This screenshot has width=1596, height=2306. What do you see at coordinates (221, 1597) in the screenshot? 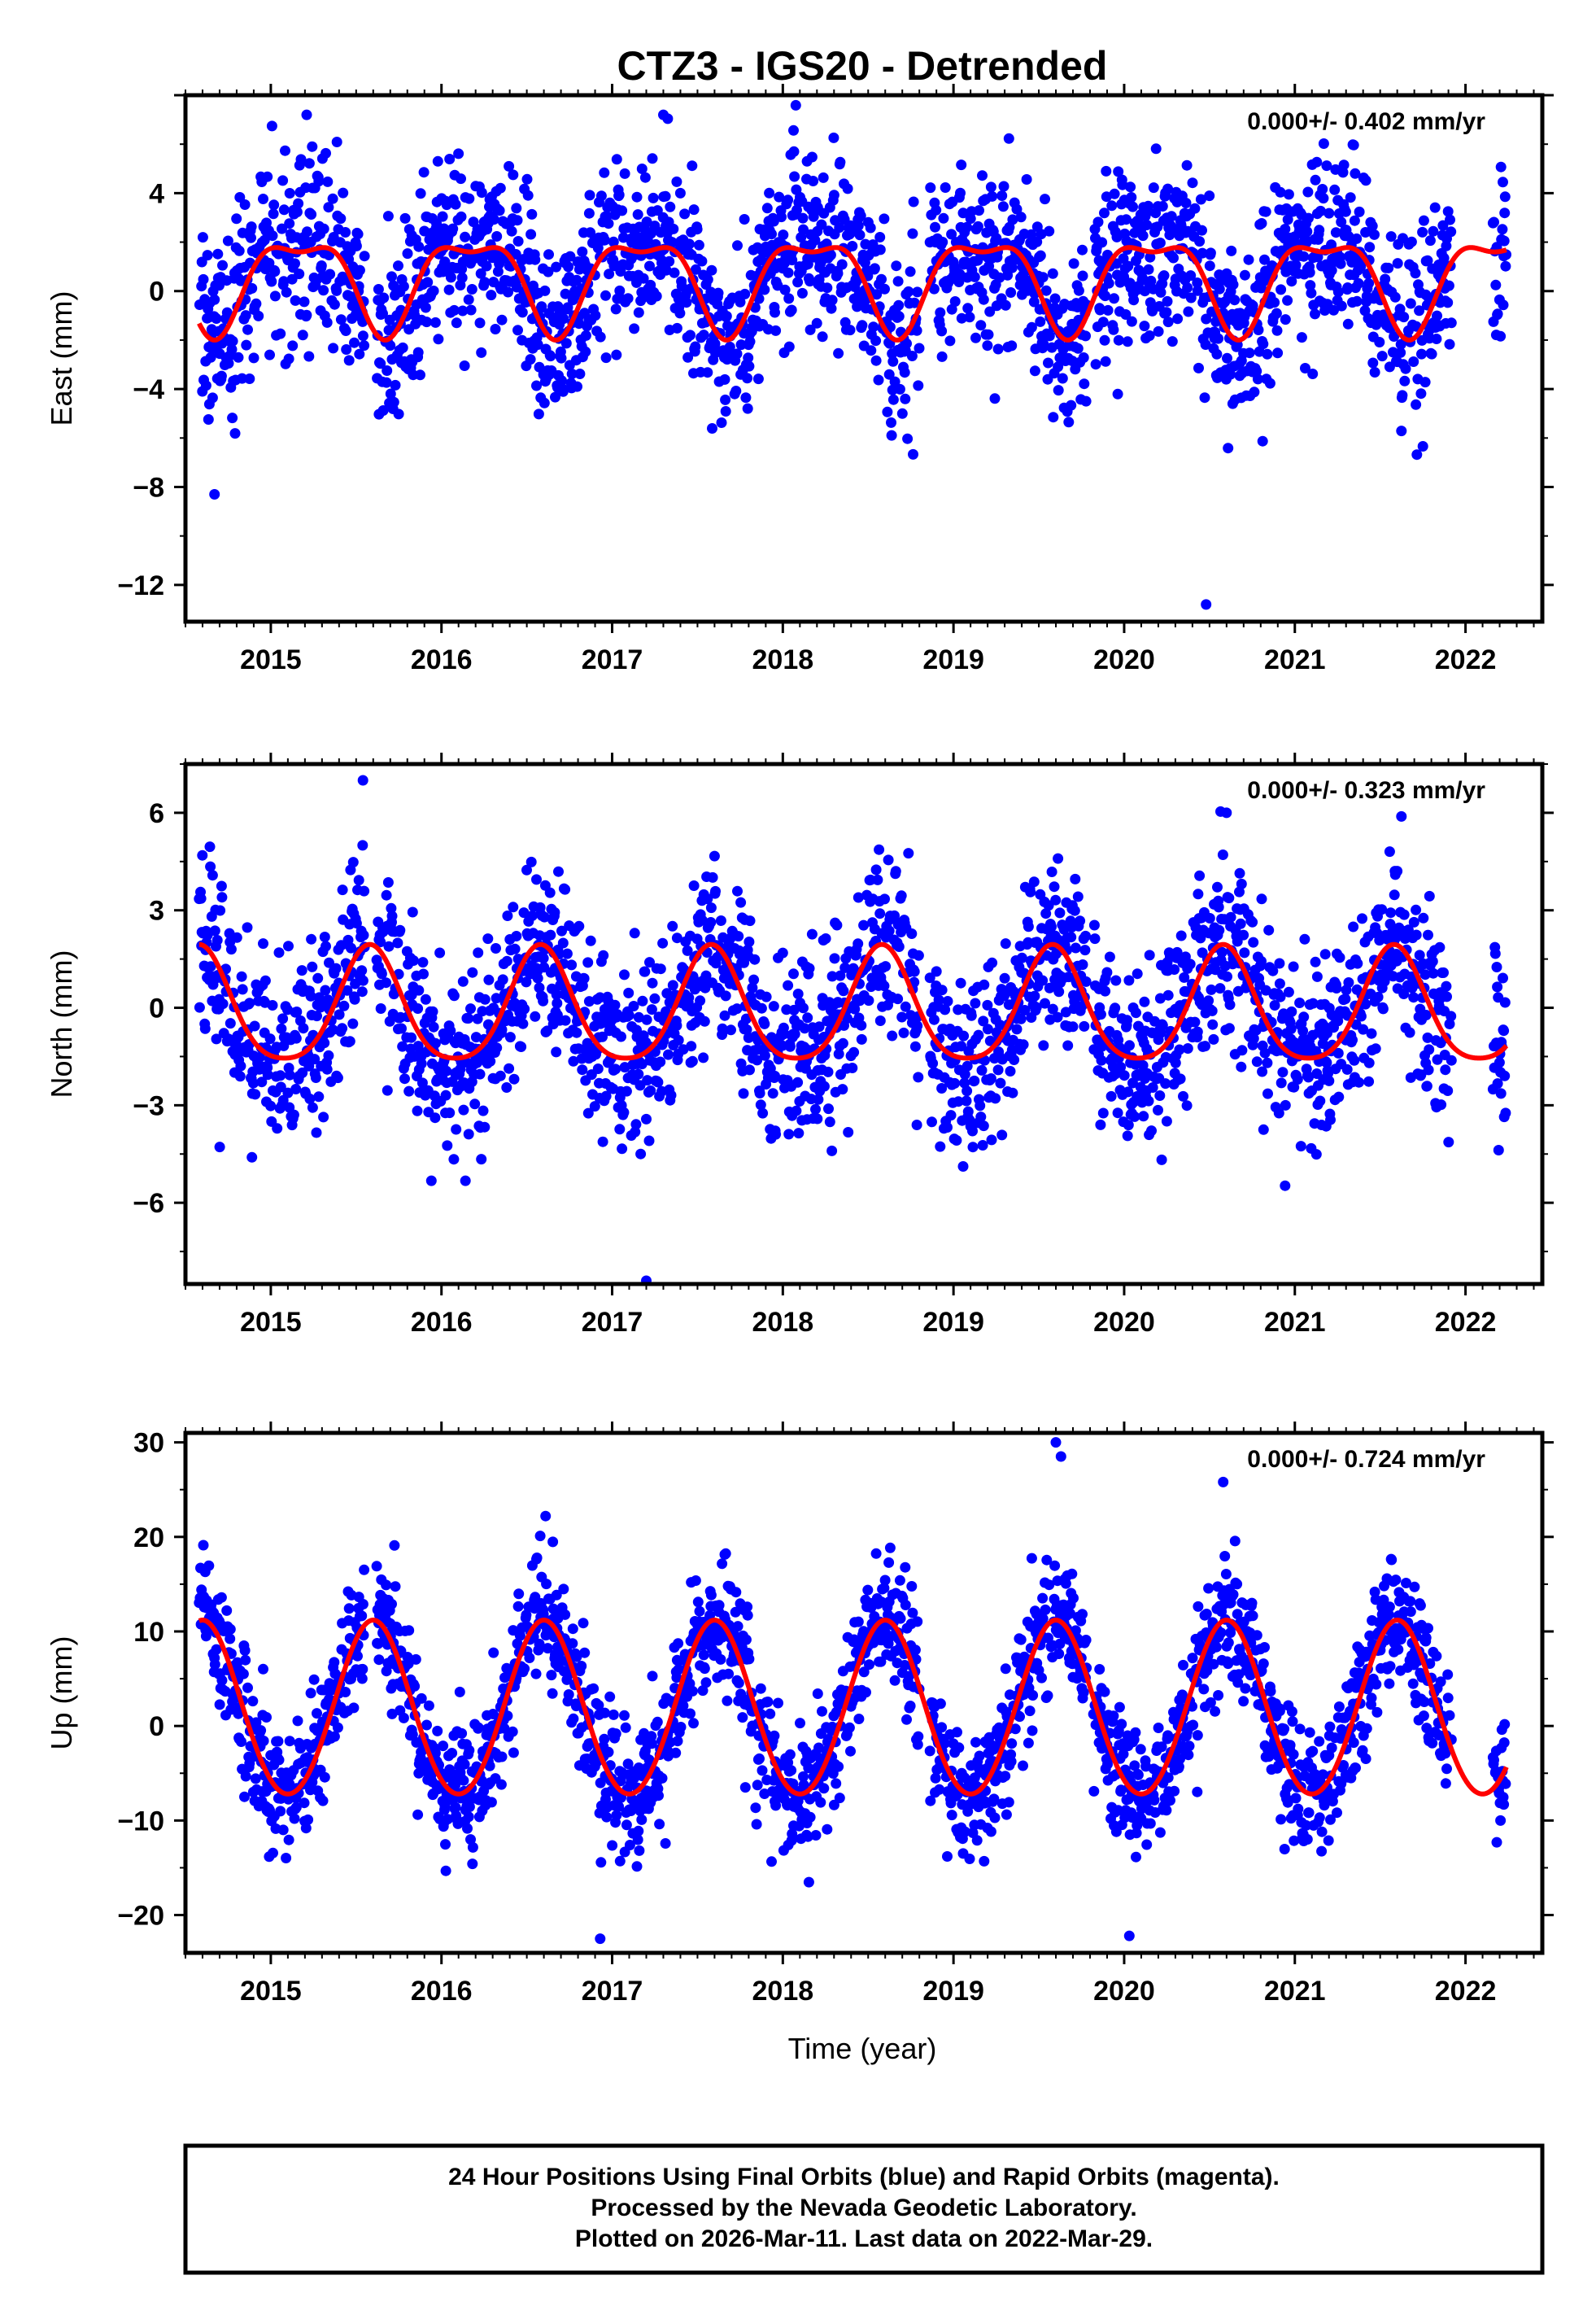
I see `up-data-point` at bounding box center [221, 1597].